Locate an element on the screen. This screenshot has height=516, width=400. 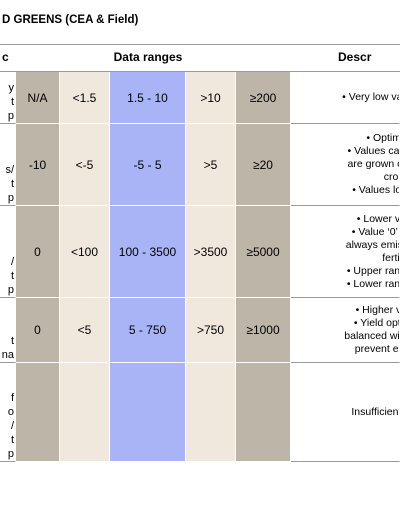
range-cell: -10 is located at coordinates (38, 165).